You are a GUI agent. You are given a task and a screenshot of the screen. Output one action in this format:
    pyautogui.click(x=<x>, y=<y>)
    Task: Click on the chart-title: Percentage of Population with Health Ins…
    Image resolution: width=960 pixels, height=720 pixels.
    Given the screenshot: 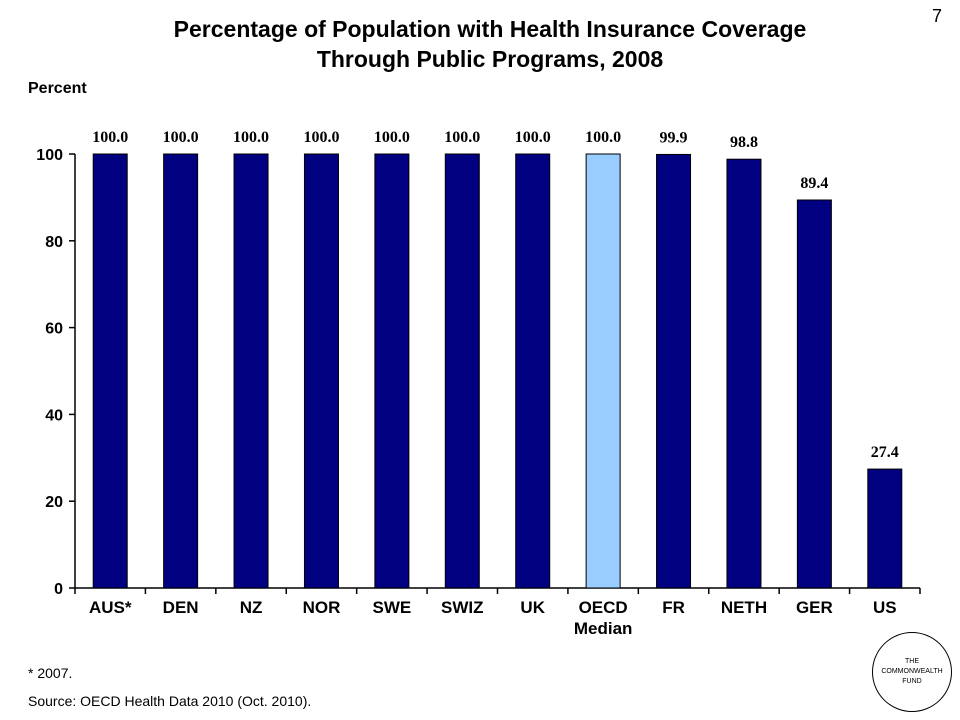 What is the action you would take?
    pyautogui.click(x=490, y=44)
    